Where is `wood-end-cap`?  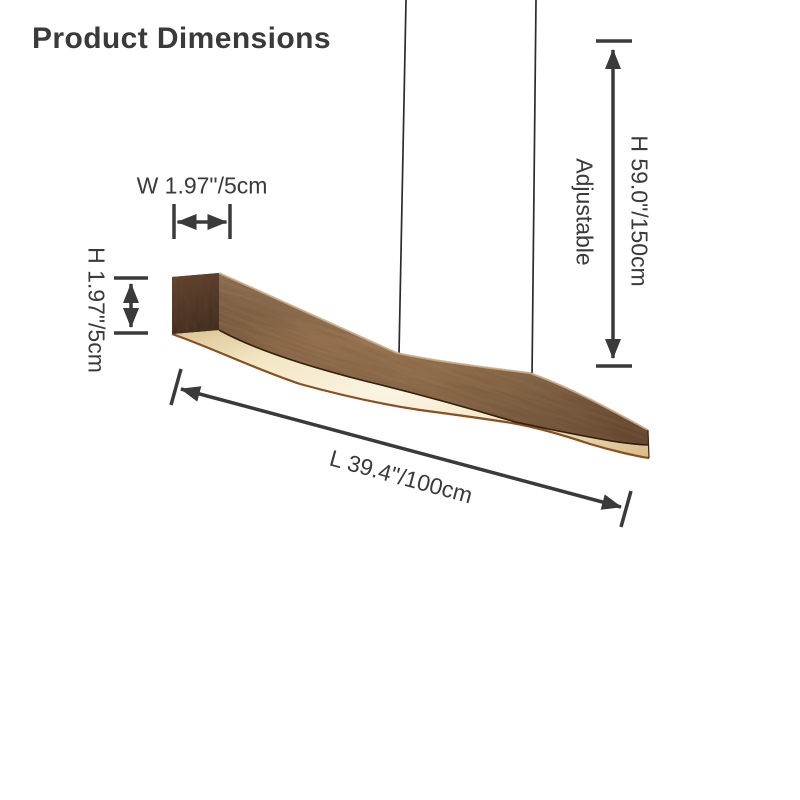 wood-end-cap is located at coordinates (195, 303).